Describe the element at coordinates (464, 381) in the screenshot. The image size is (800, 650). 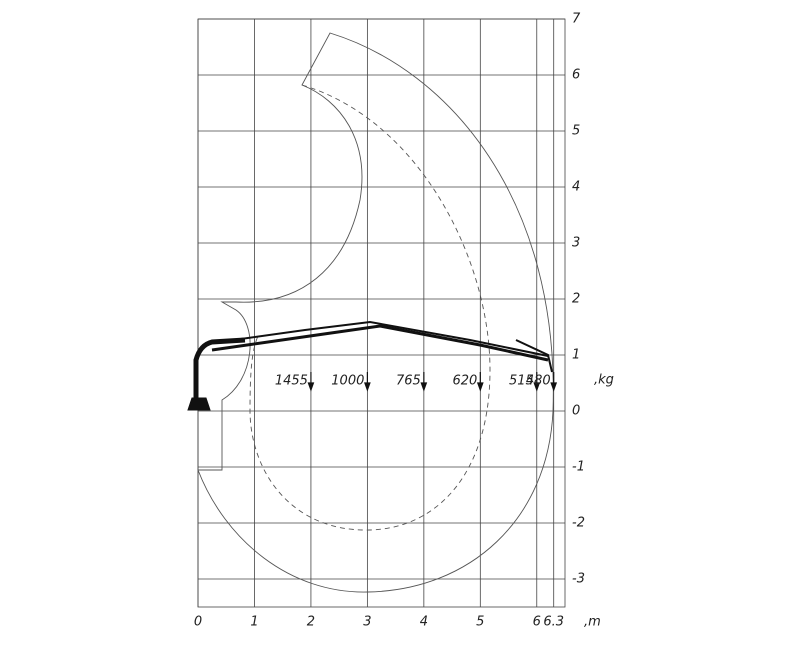
I see `load-label: 620` at that location.